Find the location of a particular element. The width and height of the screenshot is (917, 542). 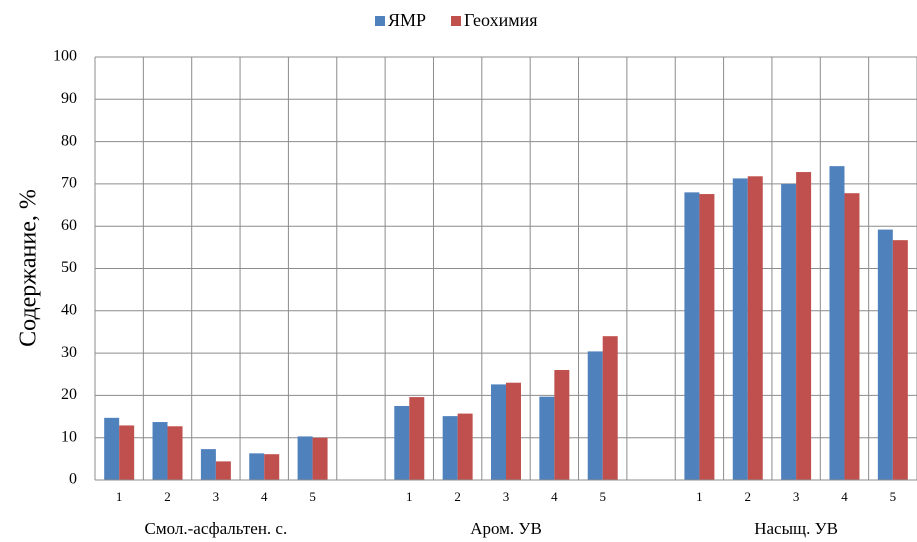

y-tick-label: 30 is located at coordinates (69, 352).